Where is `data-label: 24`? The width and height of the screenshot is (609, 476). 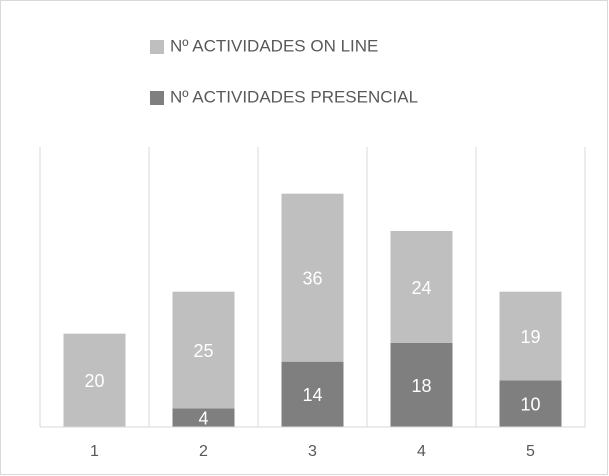
data-label: 24 is located at coordinates (421, 288).